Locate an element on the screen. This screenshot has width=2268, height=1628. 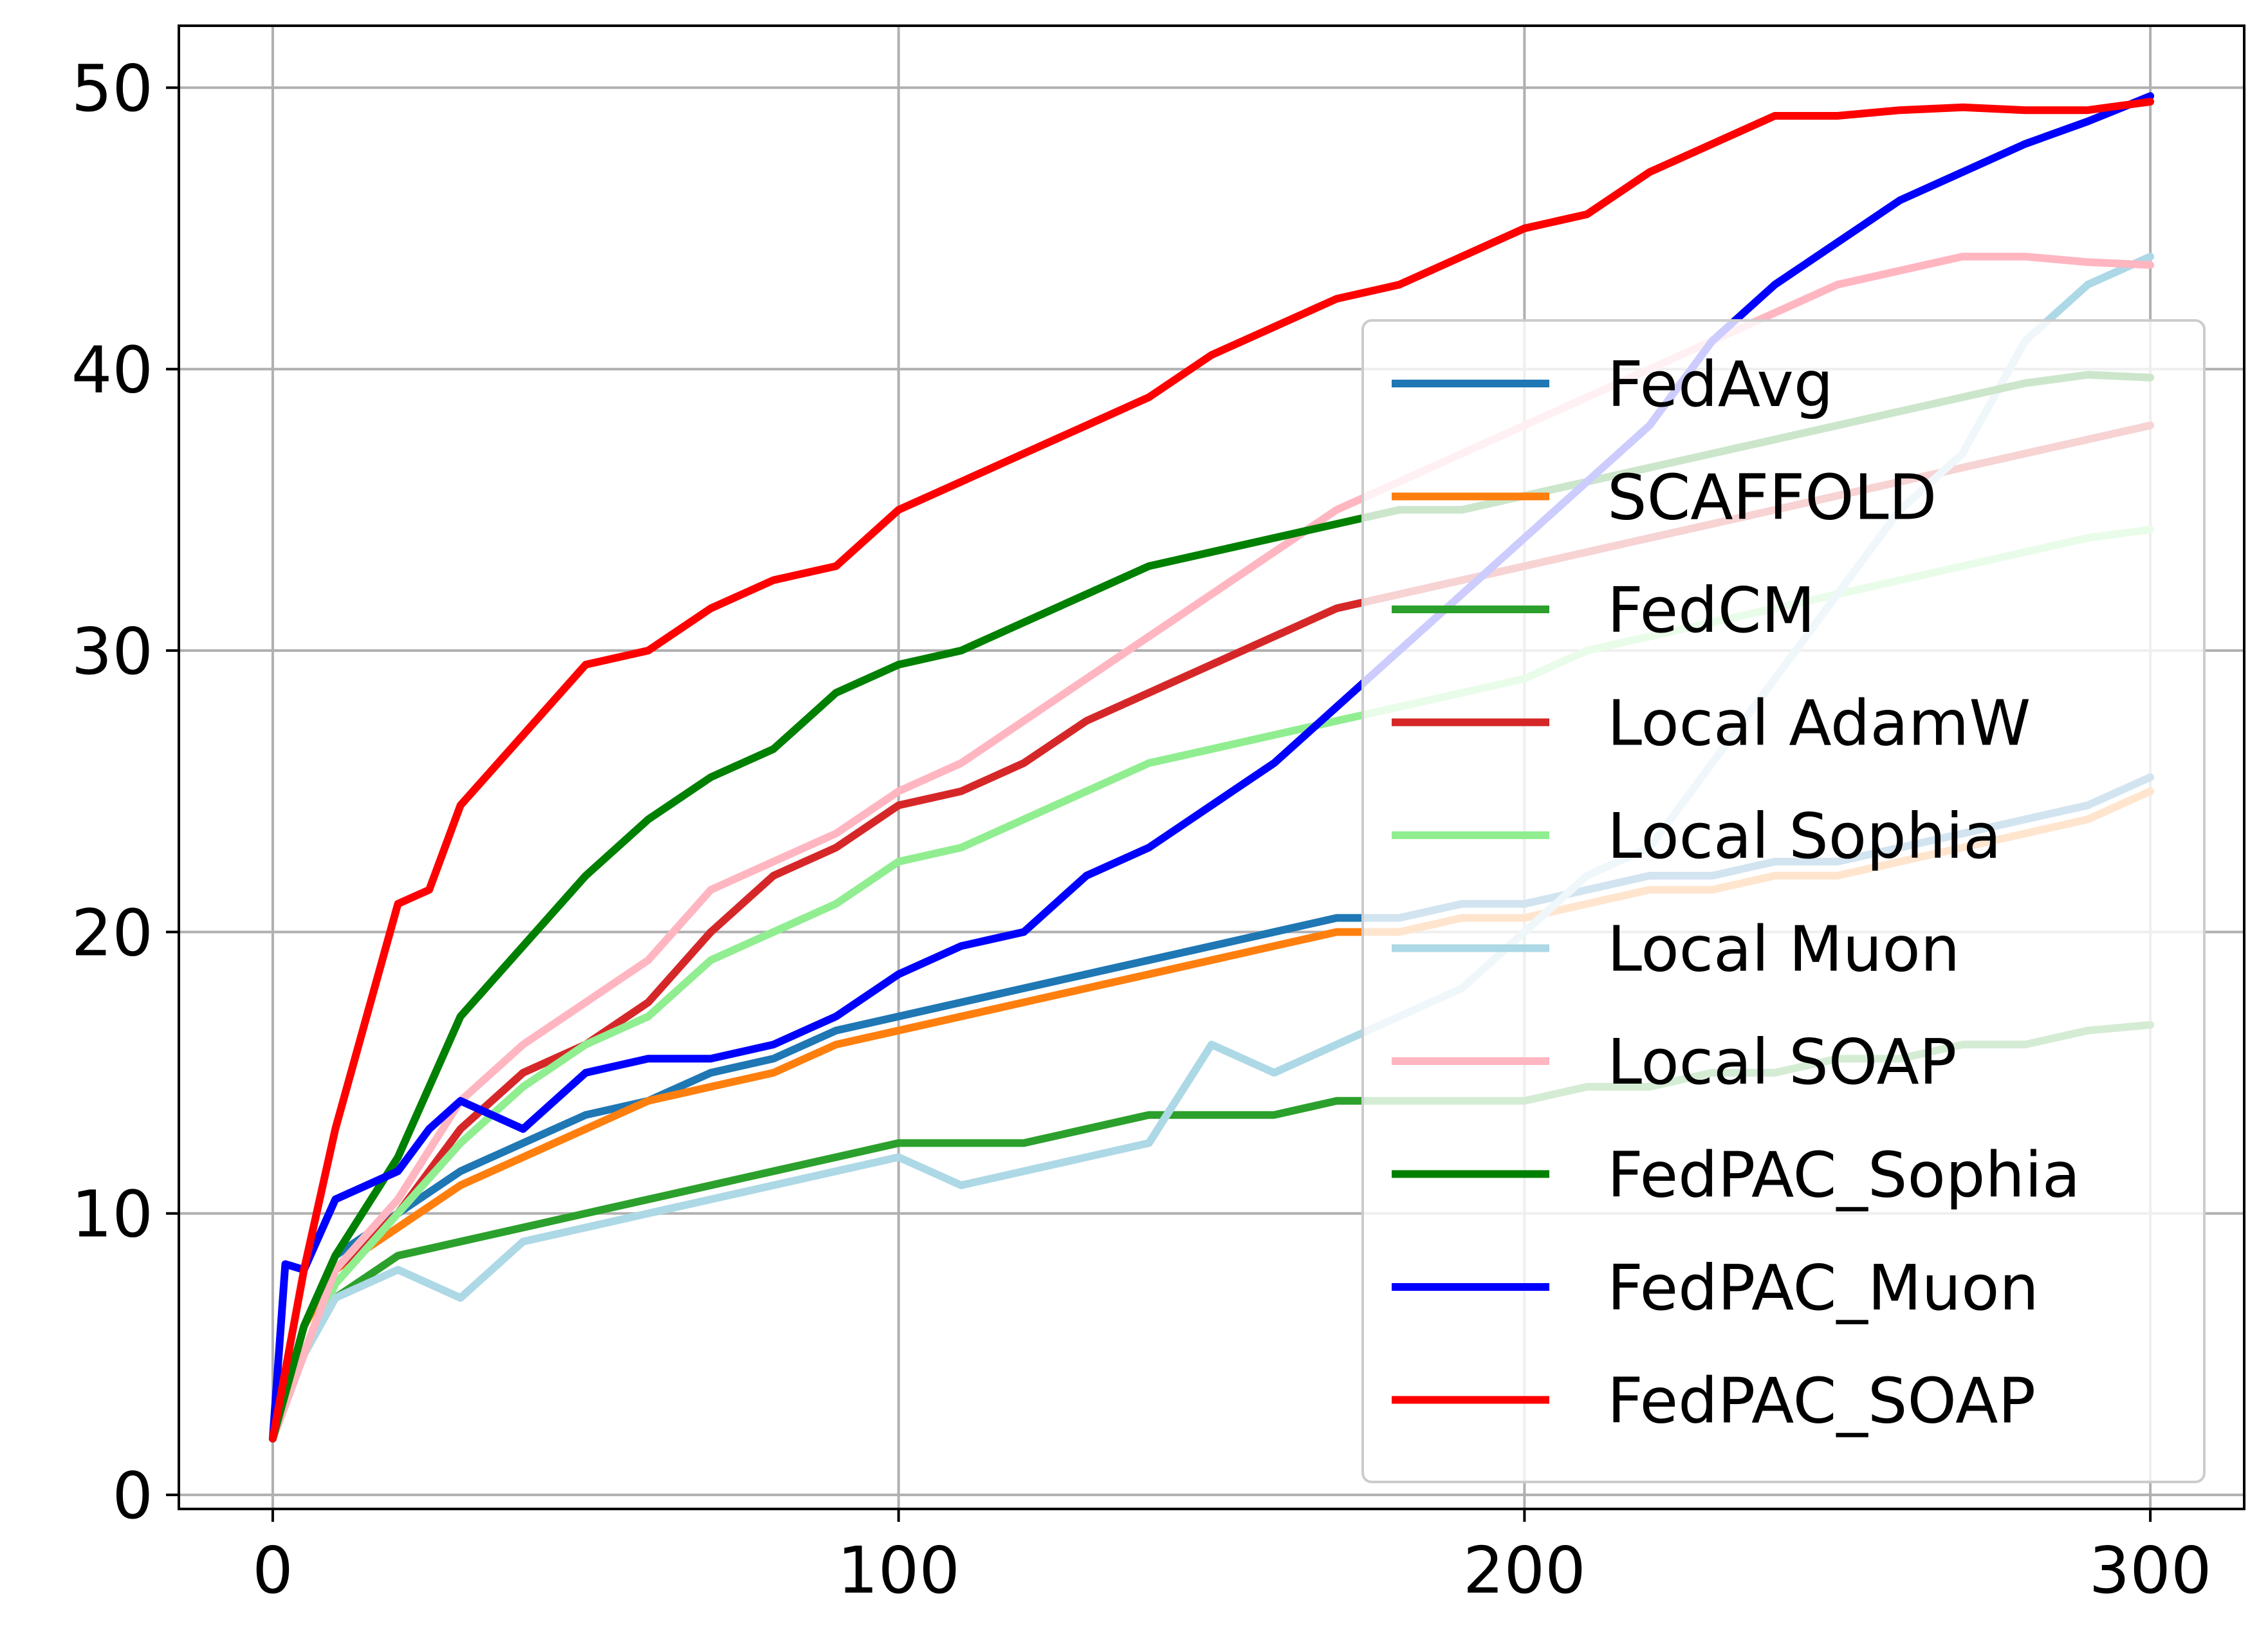
y-tick-label: 30 is located at coordinates (112, 651).